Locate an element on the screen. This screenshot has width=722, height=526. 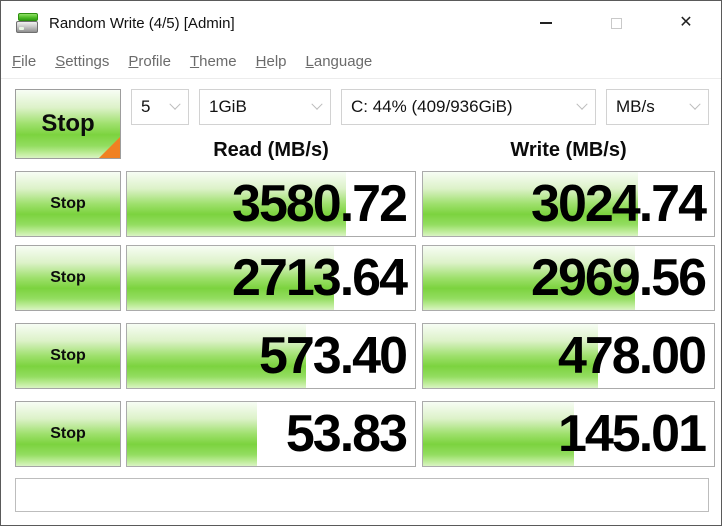
read-value-3: 573.40 is located at coordinates (333, 356).